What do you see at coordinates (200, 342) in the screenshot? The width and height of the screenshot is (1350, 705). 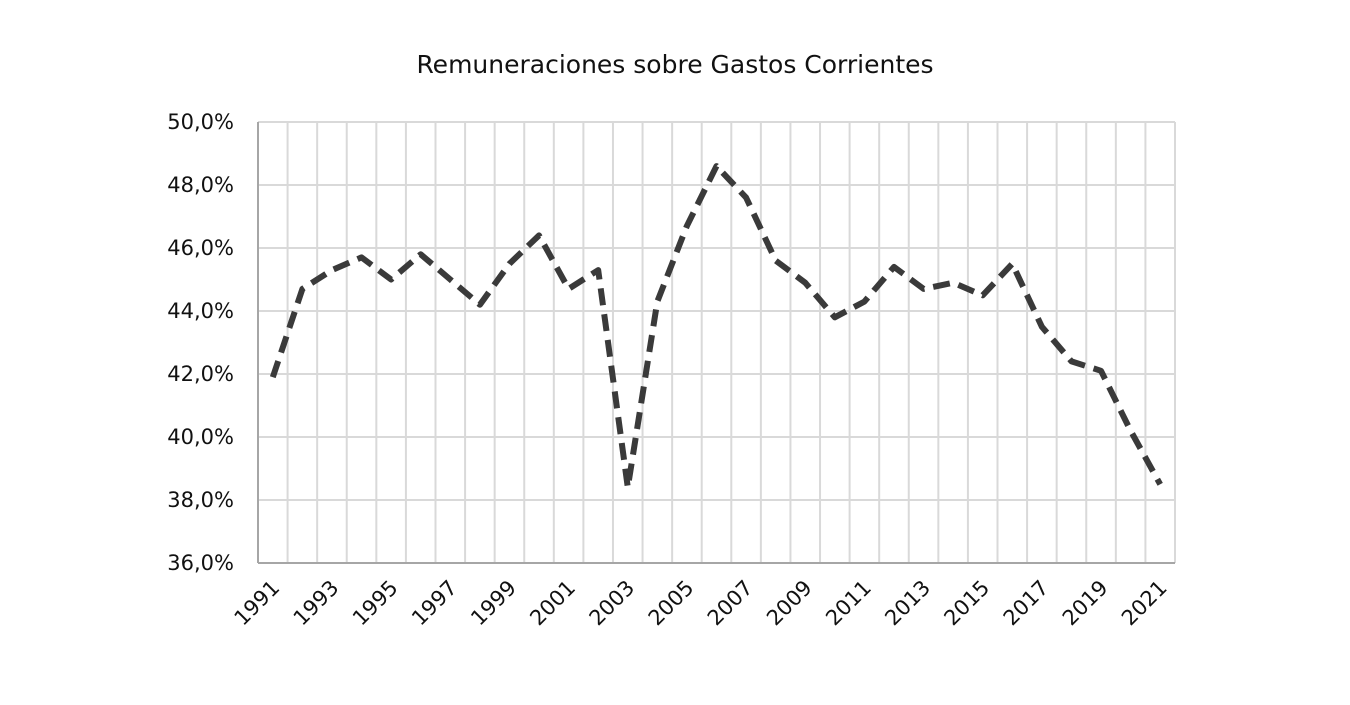 I see `y-tick-labels: 36,0% 38,0% 40,0% 42,0% 44,0% 46,0% 48,0% 50,0%` at bounding box center [200, 342].